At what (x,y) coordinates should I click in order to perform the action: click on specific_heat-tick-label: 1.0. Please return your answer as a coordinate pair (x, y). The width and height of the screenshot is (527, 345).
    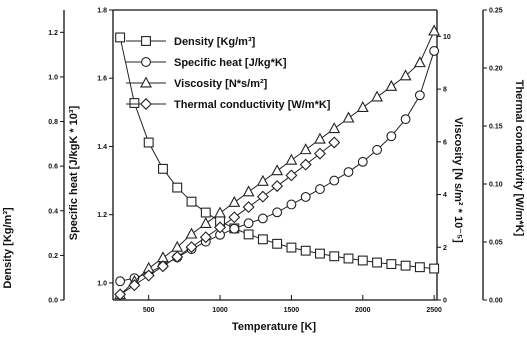
    Looking at the image, I should click on (102, 283).